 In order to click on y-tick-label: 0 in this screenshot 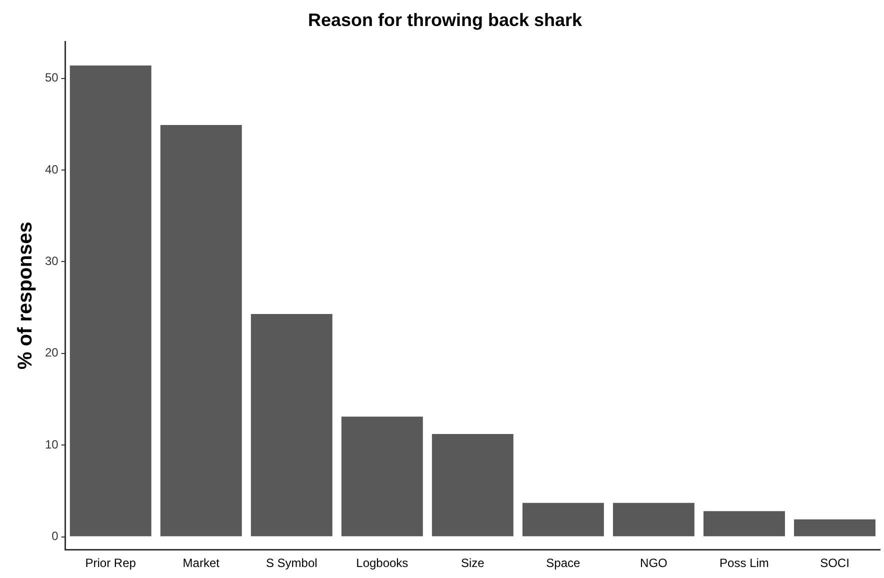, I will do `click(55, 536)`.